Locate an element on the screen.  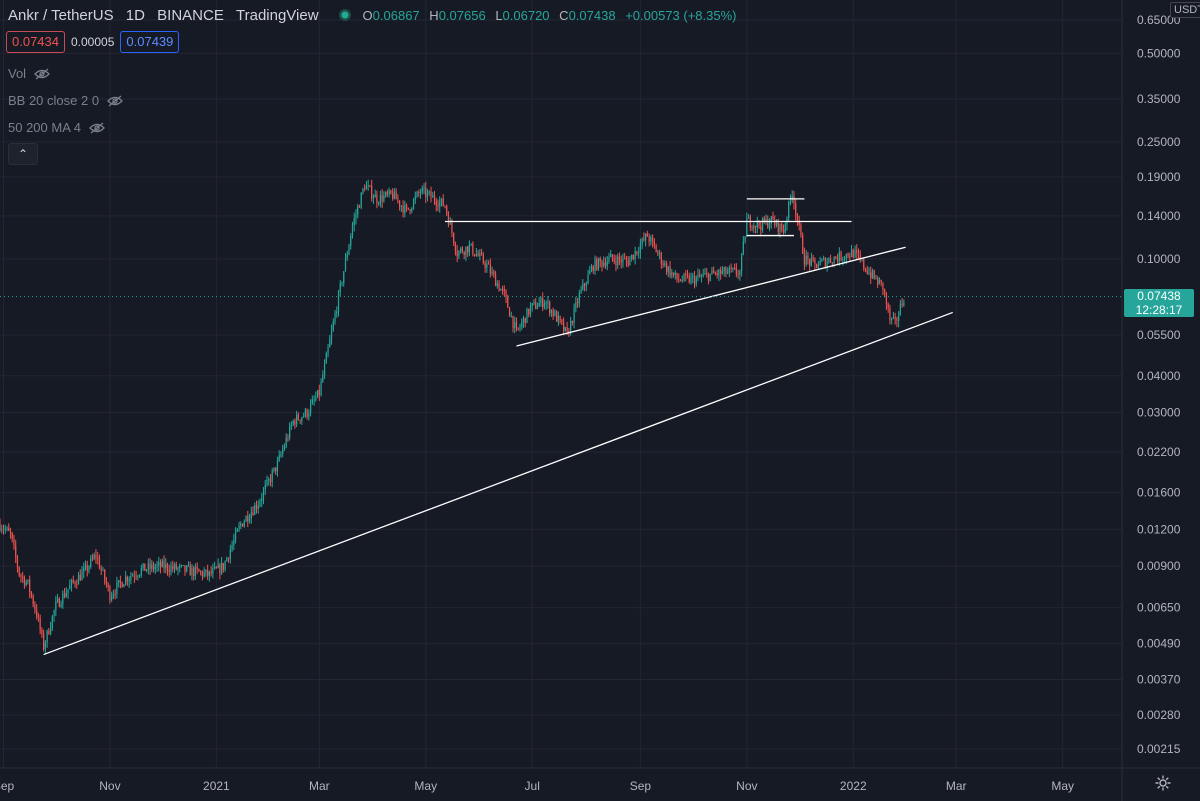
indicator-volume: Vol is located at coordinates (29, 73).